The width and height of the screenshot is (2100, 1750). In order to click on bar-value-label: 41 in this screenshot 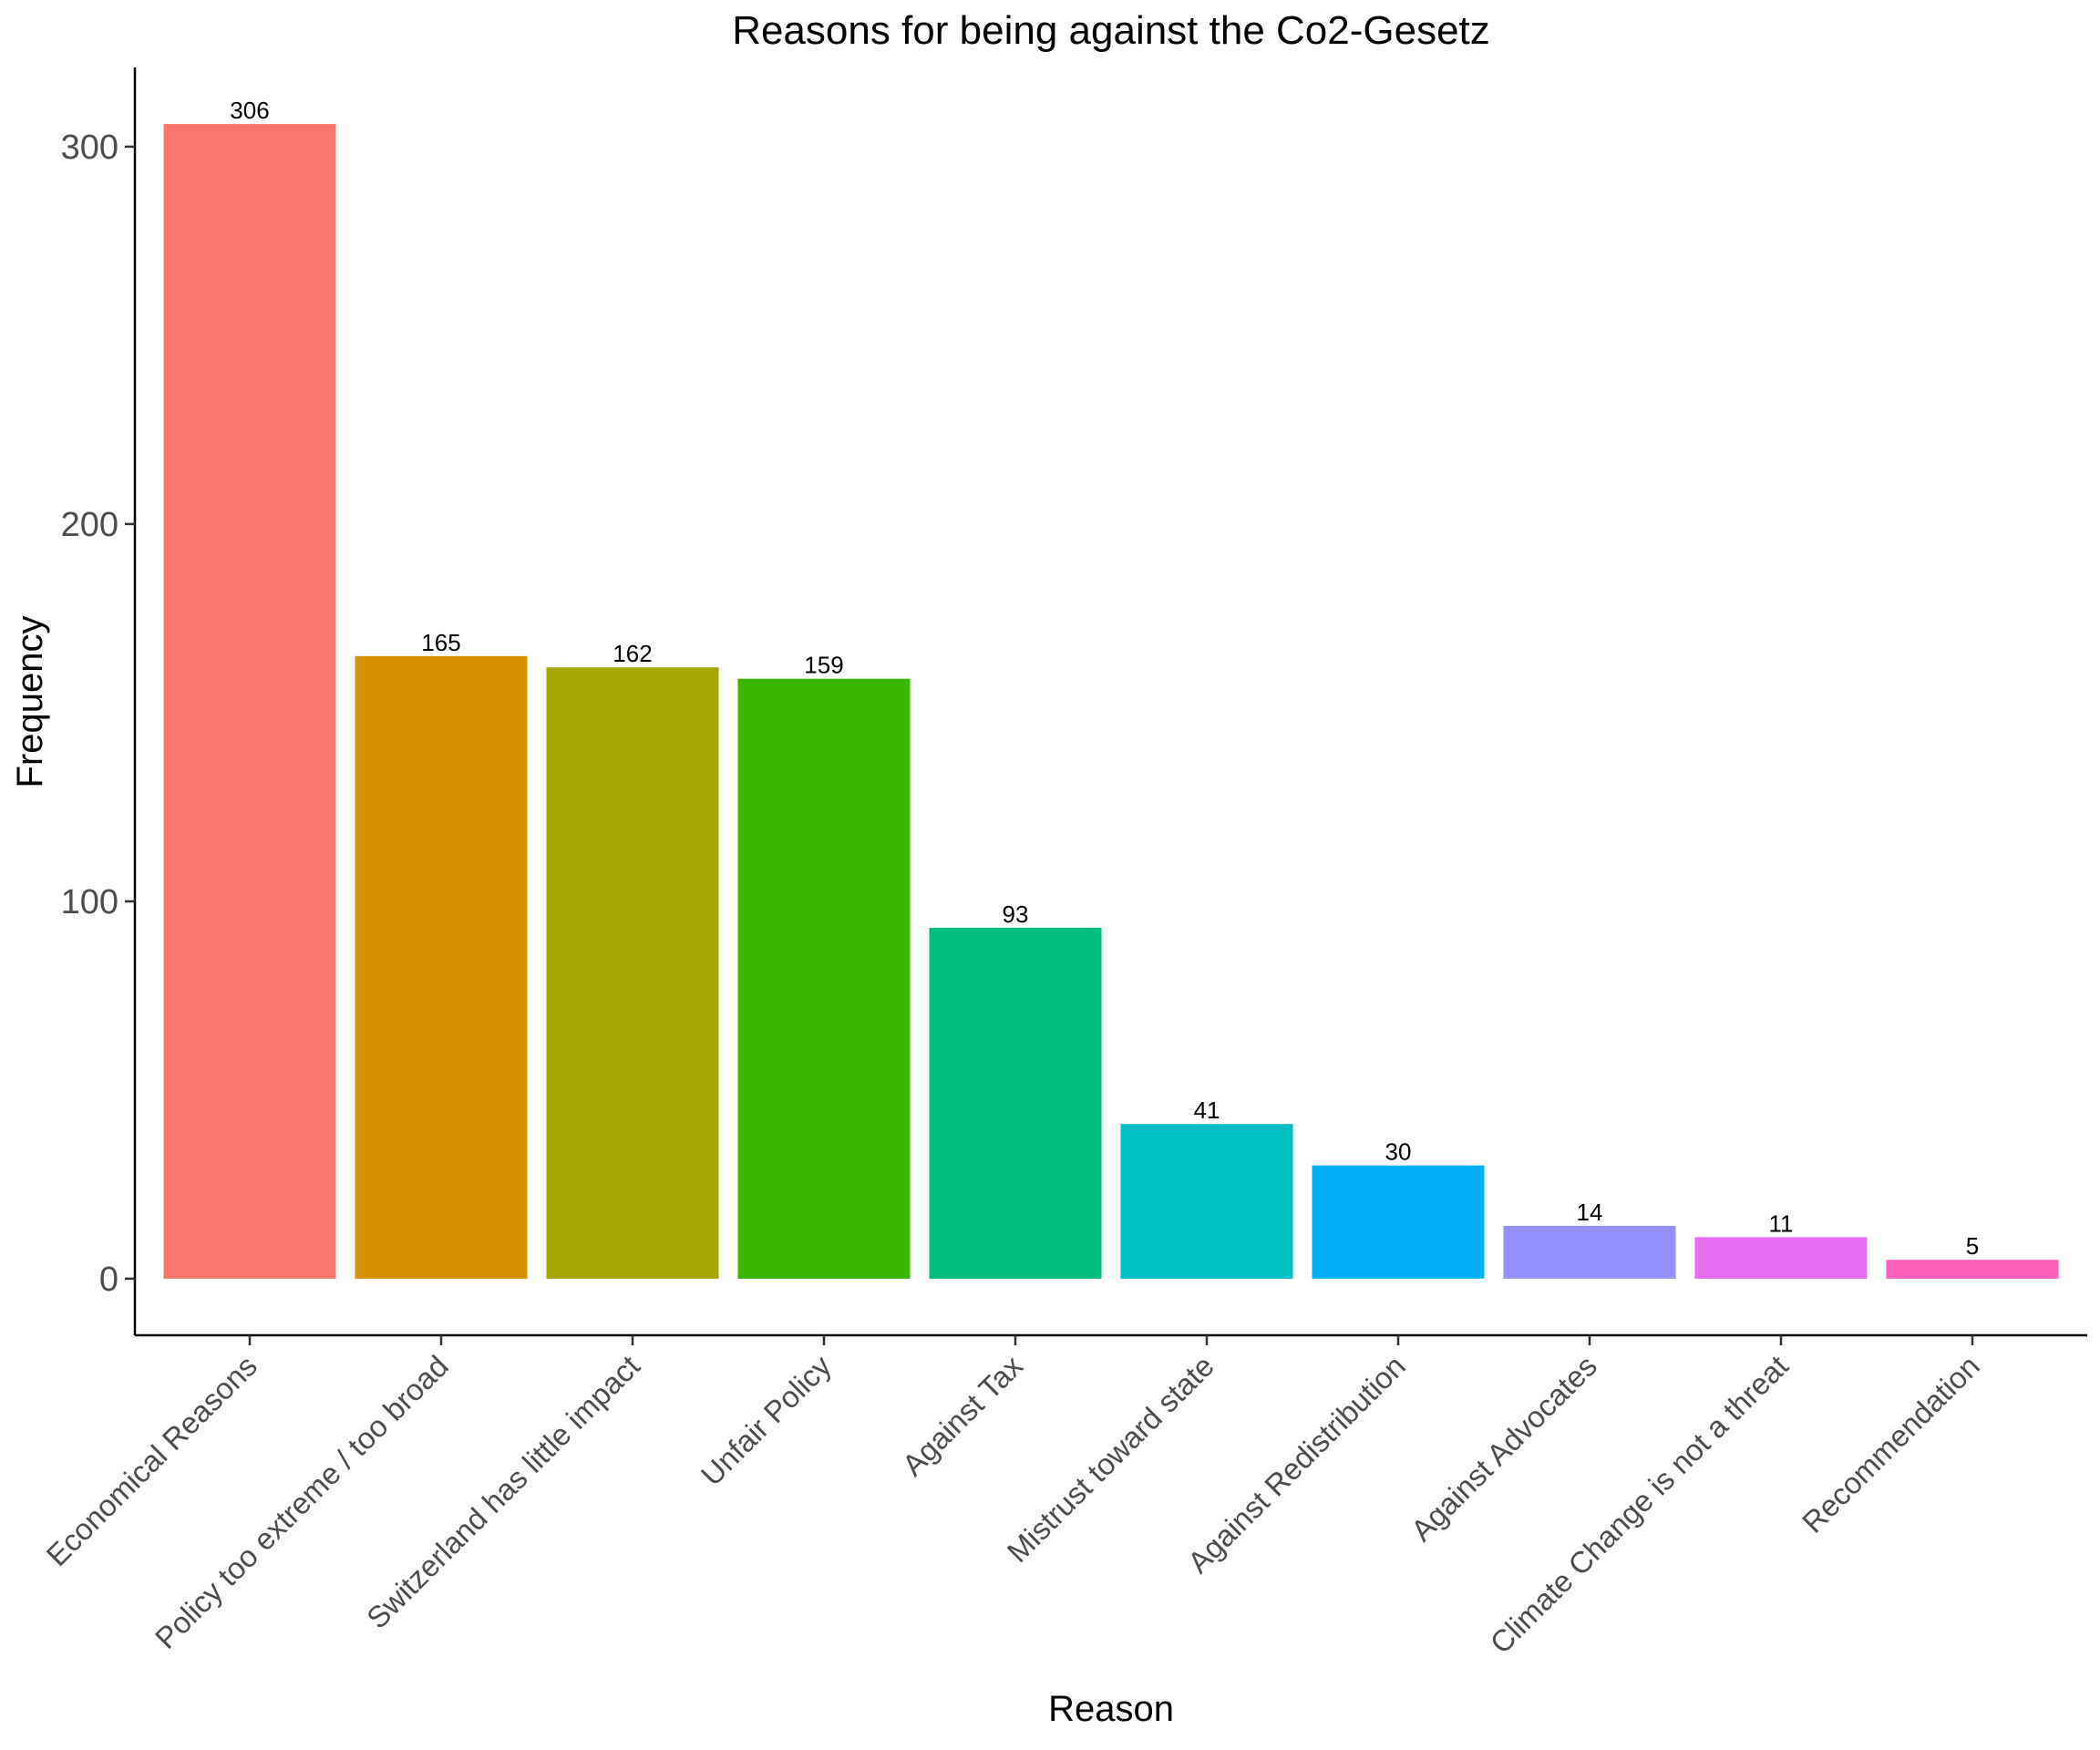, I will do `click(1207, 1110)`.